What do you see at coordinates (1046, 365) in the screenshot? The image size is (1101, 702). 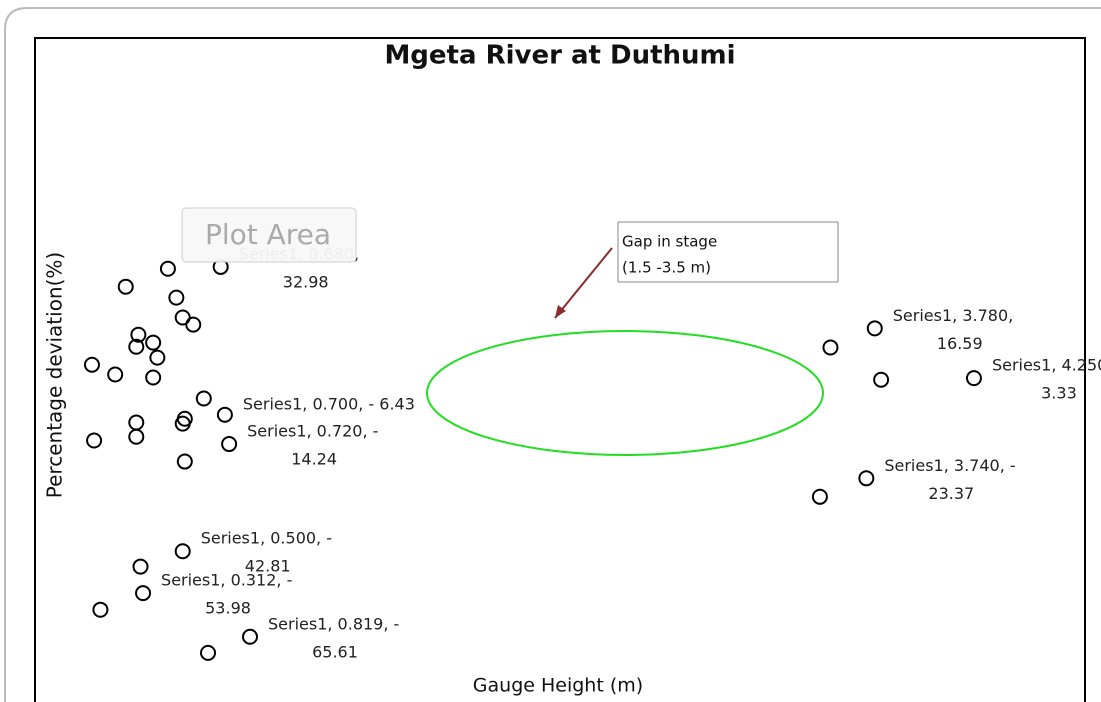 I see `data-label: Series1, 4.250,` at bounding box center [1046, 365].